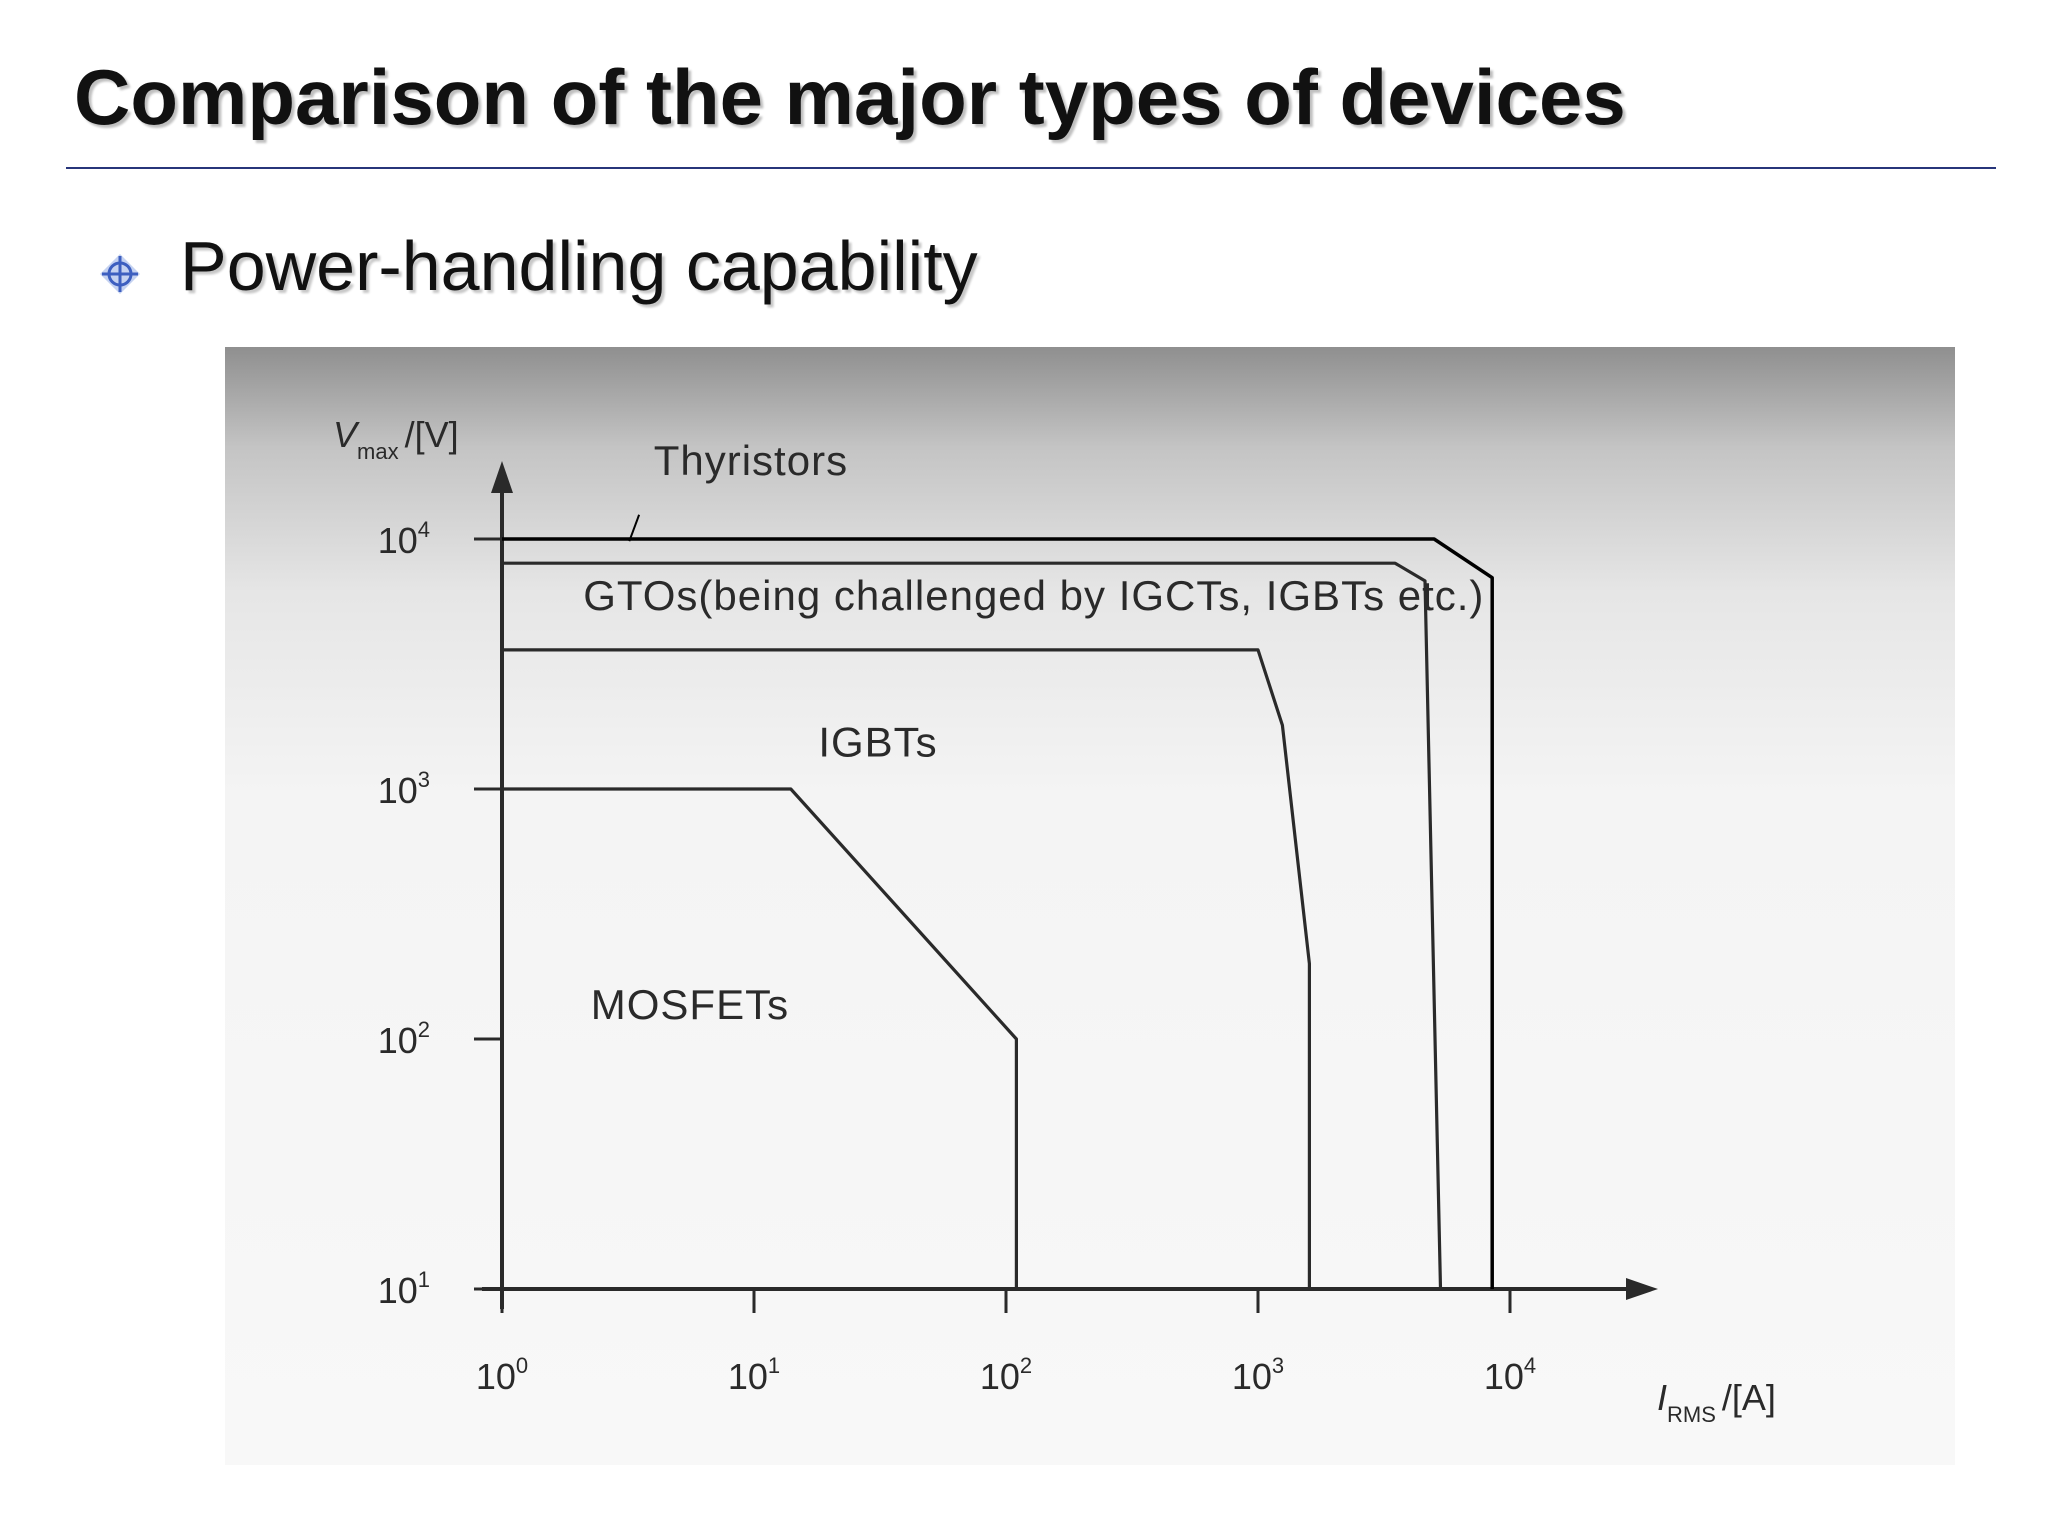  Describe the element at coordinates (404, 1289) in the screenshot. I see `y-tick-label: 10¹` at that location.